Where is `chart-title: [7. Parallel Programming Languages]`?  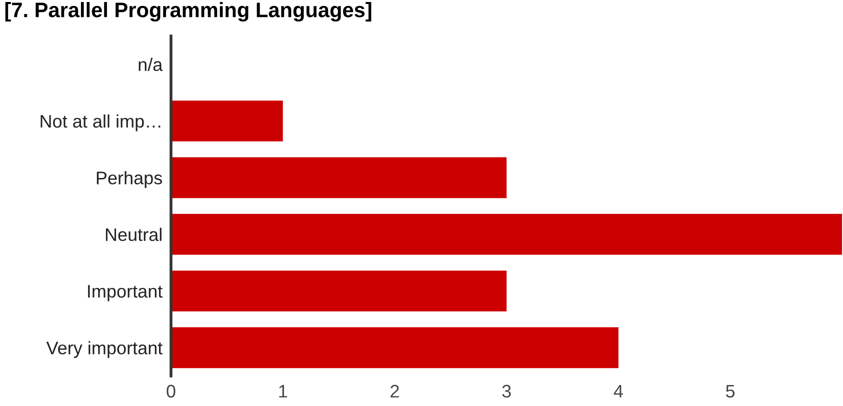
chart-title: [7. Parallel Programming Languages] is located at coordinates (188, 12).